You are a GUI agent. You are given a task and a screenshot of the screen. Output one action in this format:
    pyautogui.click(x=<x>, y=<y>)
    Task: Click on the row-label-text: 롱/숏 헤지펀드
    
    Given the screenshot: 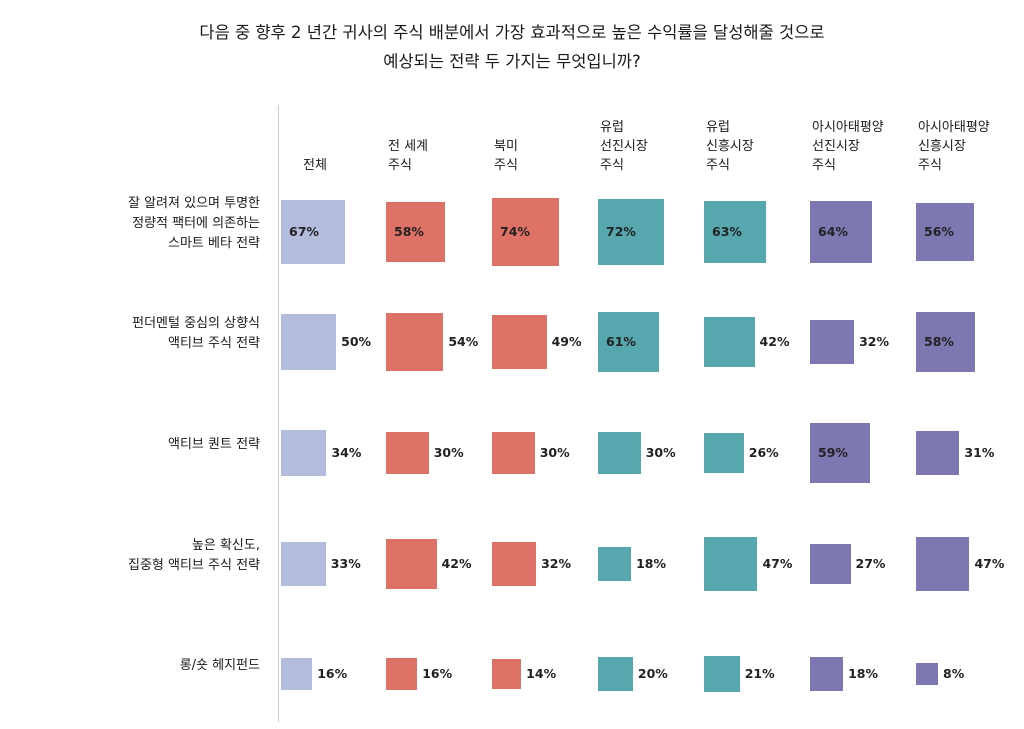 What is the action you would take?
    pyautogui.click(x=219, y=665)
    